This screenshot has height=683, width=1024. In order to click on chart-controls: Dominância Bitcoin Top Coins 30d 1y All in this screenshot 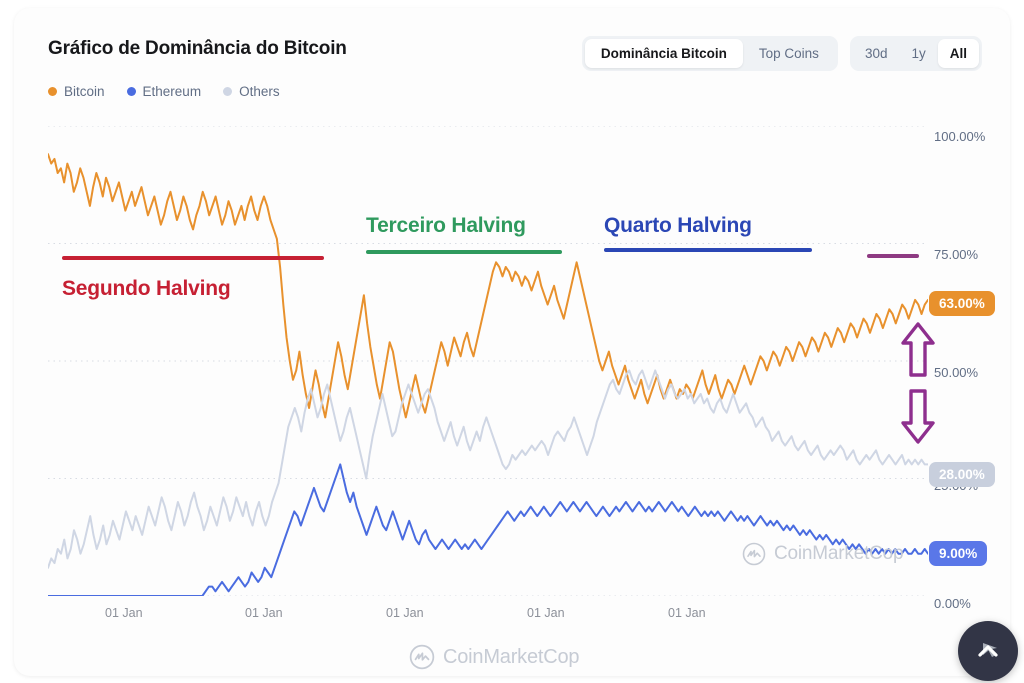, I will do `click(781, 53)`.